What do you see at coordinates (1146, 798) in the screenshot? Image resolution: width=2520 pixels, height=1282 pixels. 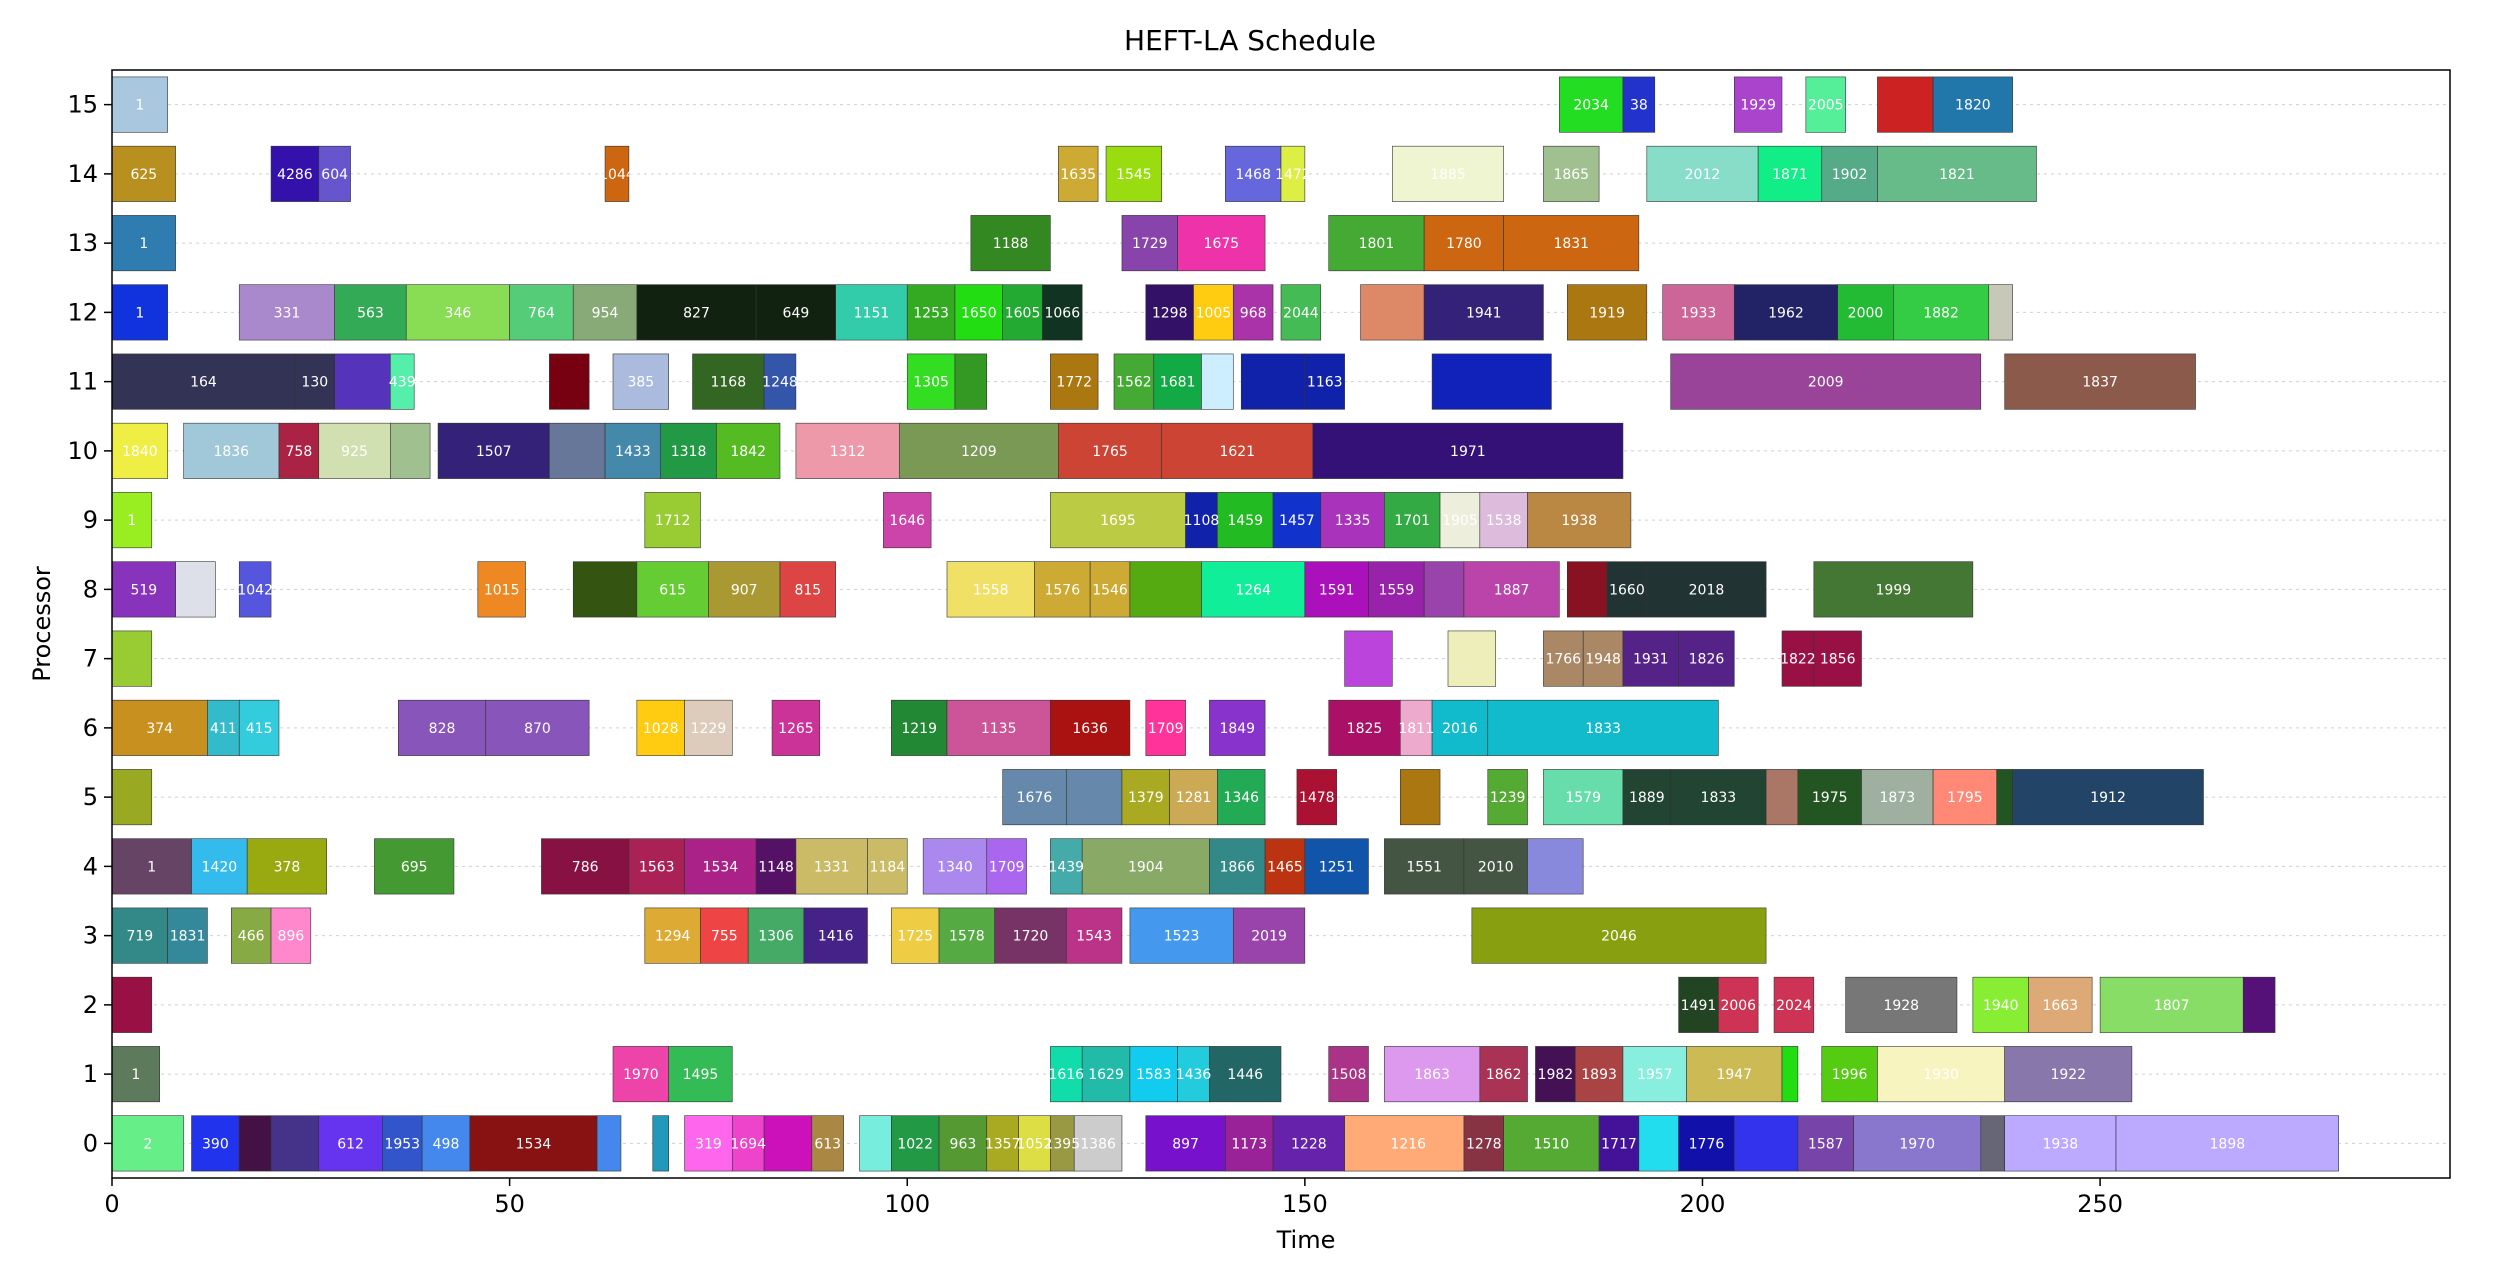 I see `task-label: 1379` at bounding box center [1146, 798].